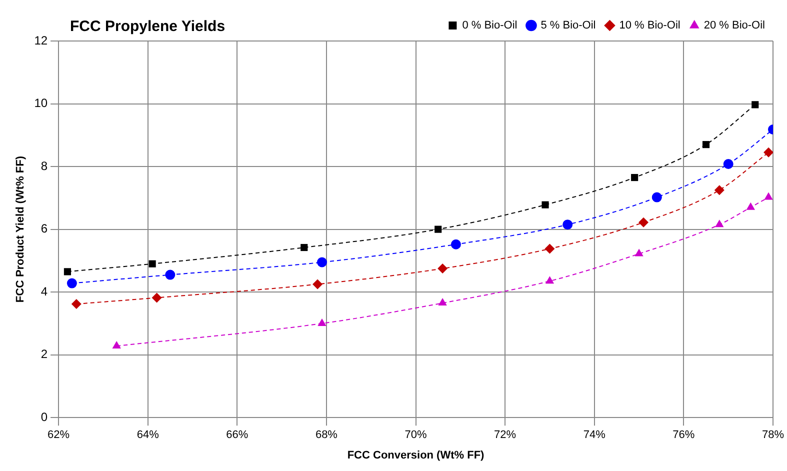  I want to click on x-tick-label: 62%, so click(59, 435).